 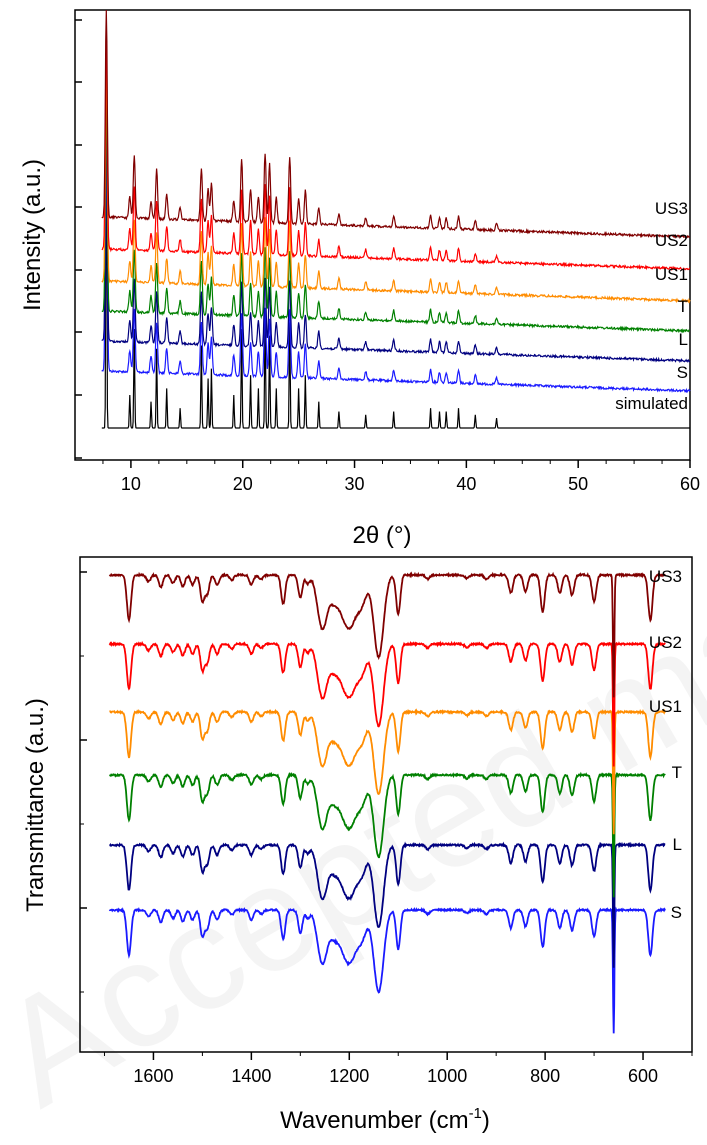 I want to click on ir-x-axis-title-main: Wavenumber (cm, so click(x=374, y=1120).